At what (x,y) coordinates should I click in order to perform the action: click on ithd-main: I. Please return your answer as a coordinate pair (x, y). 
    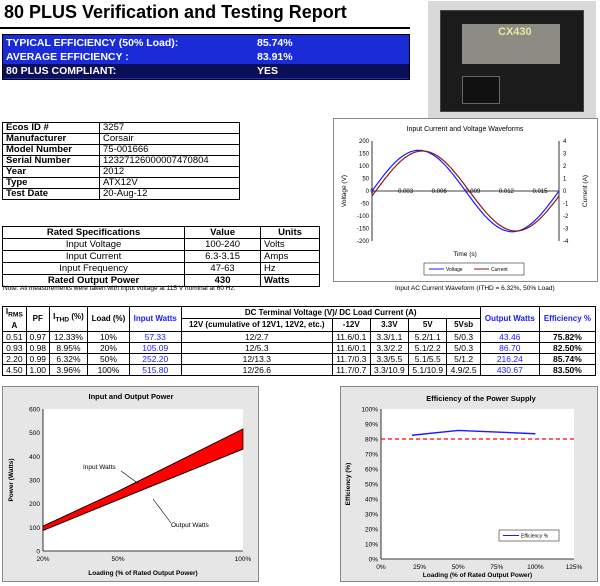
    Looking at the image, I should click on (54, 316).